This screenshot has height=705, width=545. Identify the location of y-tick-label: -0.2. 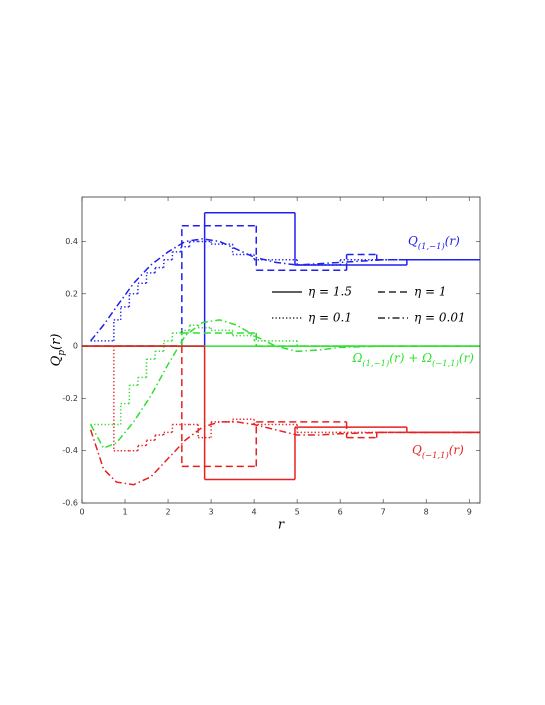
(70, 398).